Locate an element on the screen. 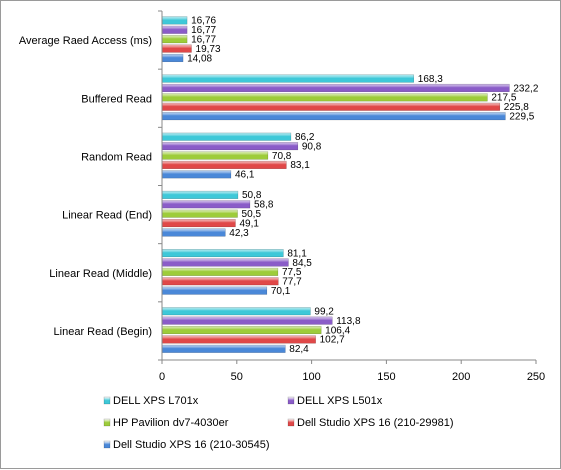 The width and height of the screenshot is (561, 470). bar-shade-dell-studio-xps-16-210-29981-linear-read-begin is located at coordinates (238, 339).